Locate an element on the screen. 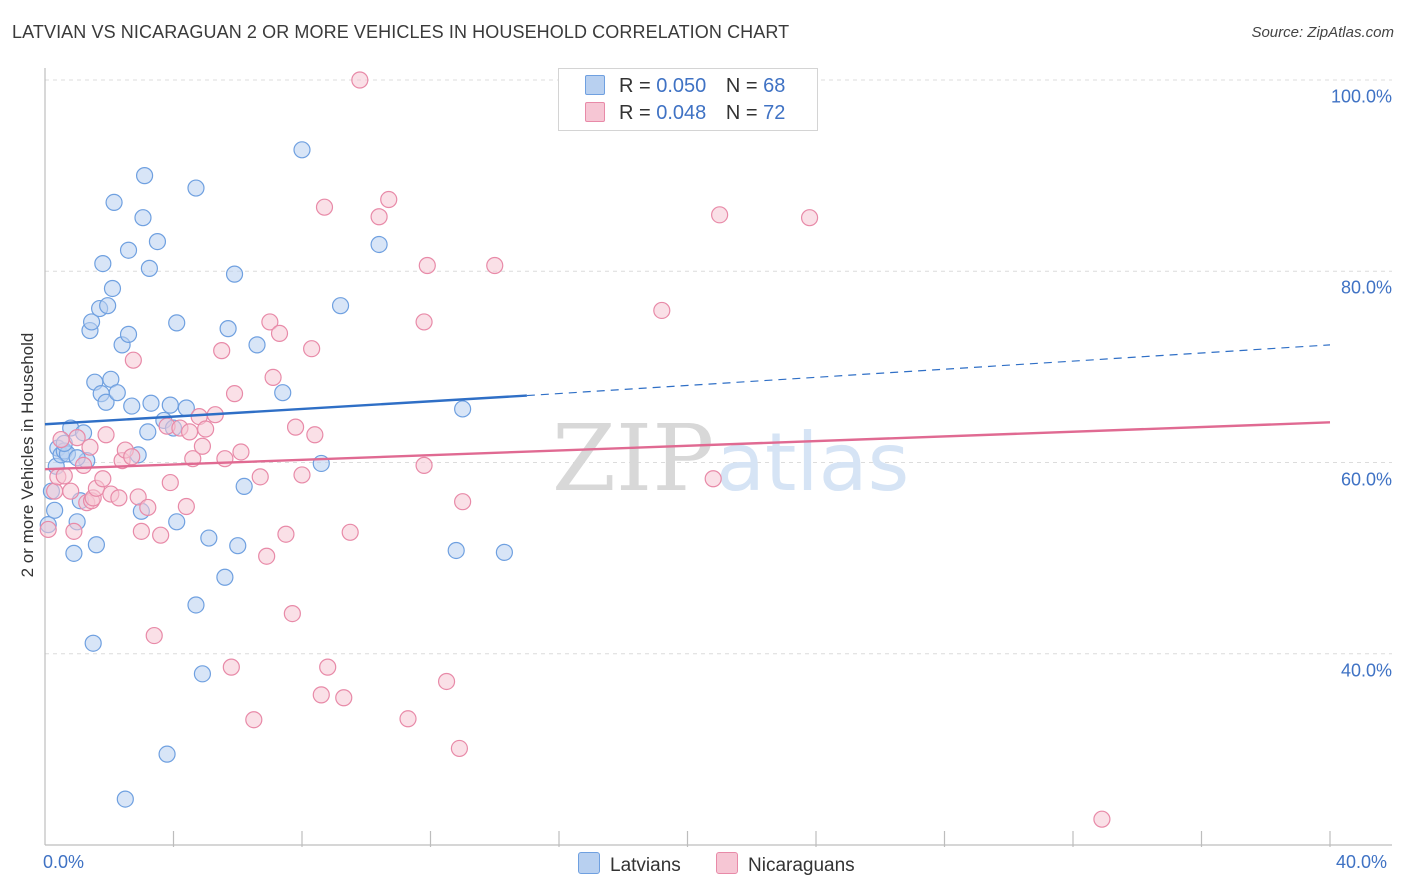 This screenshot has height=892, width=1406. legend-swatch-latvians is located at coordinates (595, 85).